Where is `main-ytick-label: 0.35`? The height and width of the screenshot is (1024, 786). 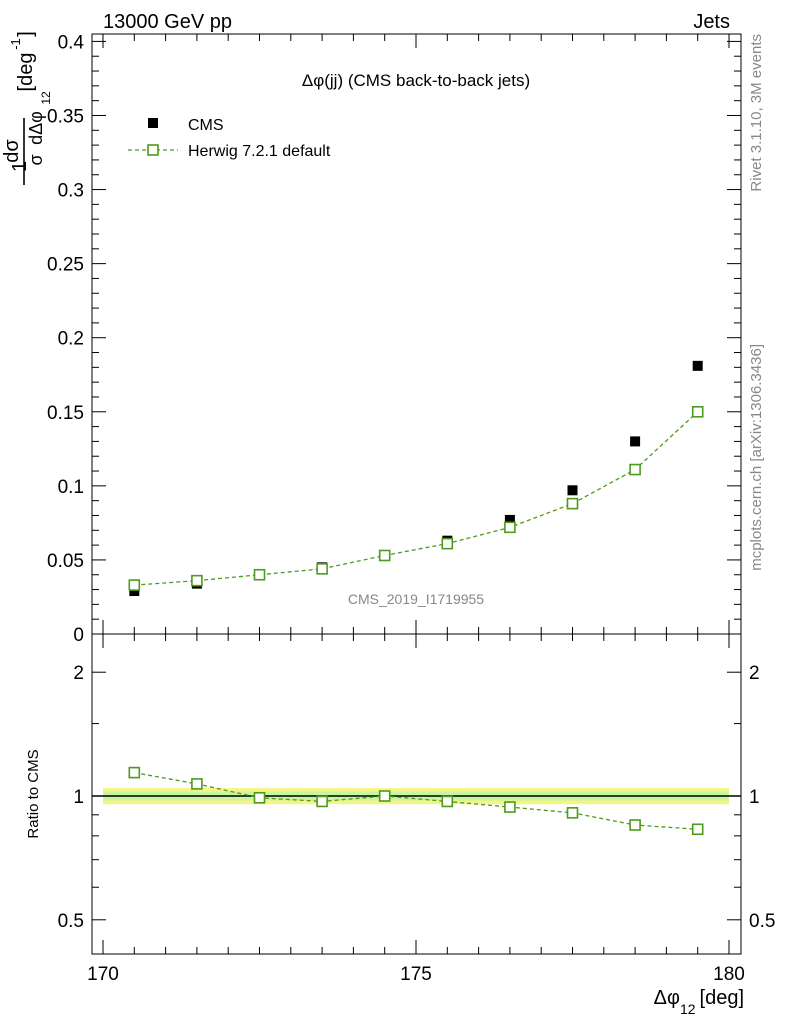 main-ytick-label: 0.35 is located at coordinates (65, 116).